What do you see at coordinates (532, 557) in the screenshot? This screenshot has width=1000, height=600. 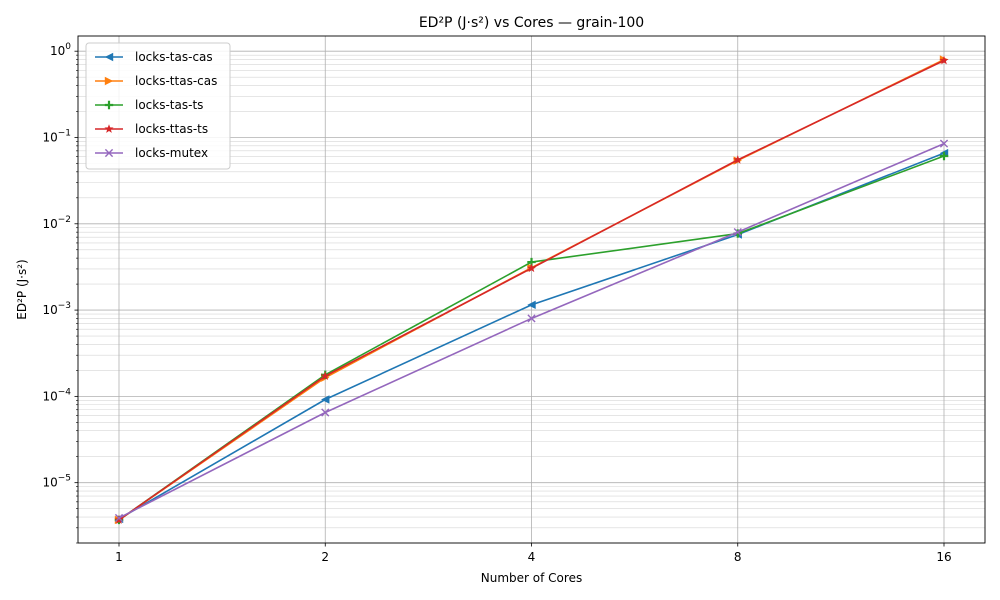 I see `x-tick-label: 4` at bounding box center [532, 557].